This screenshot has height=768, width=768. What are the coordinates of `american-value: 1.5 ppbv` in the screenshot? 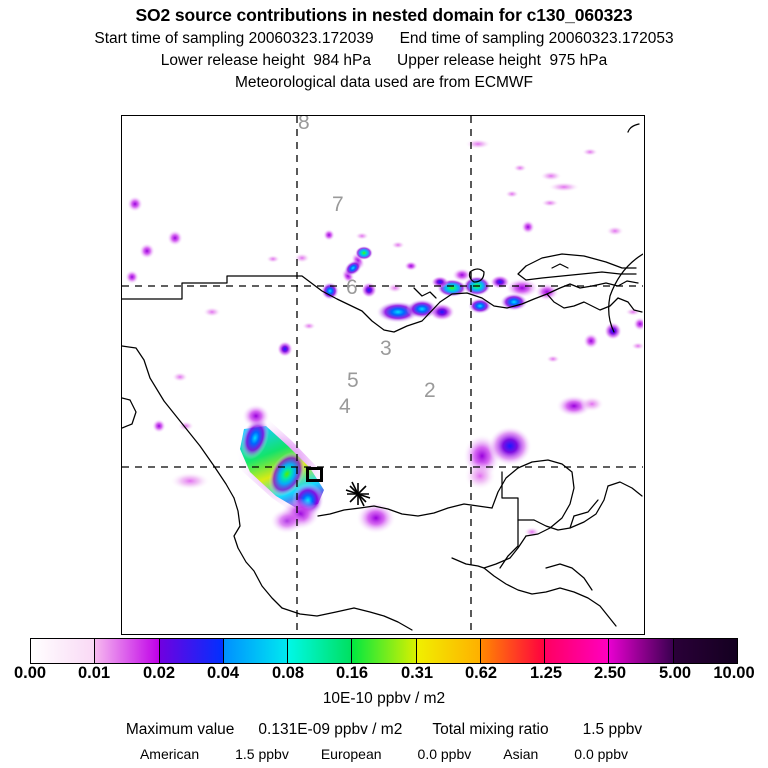 It's located at (262, 754).